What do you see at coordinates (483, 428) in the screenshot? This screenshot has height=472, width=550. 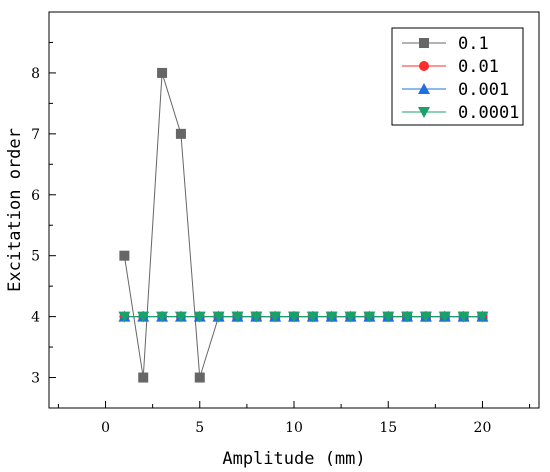 I see `x-tick-label: 20` at bounding box center [483, 428].